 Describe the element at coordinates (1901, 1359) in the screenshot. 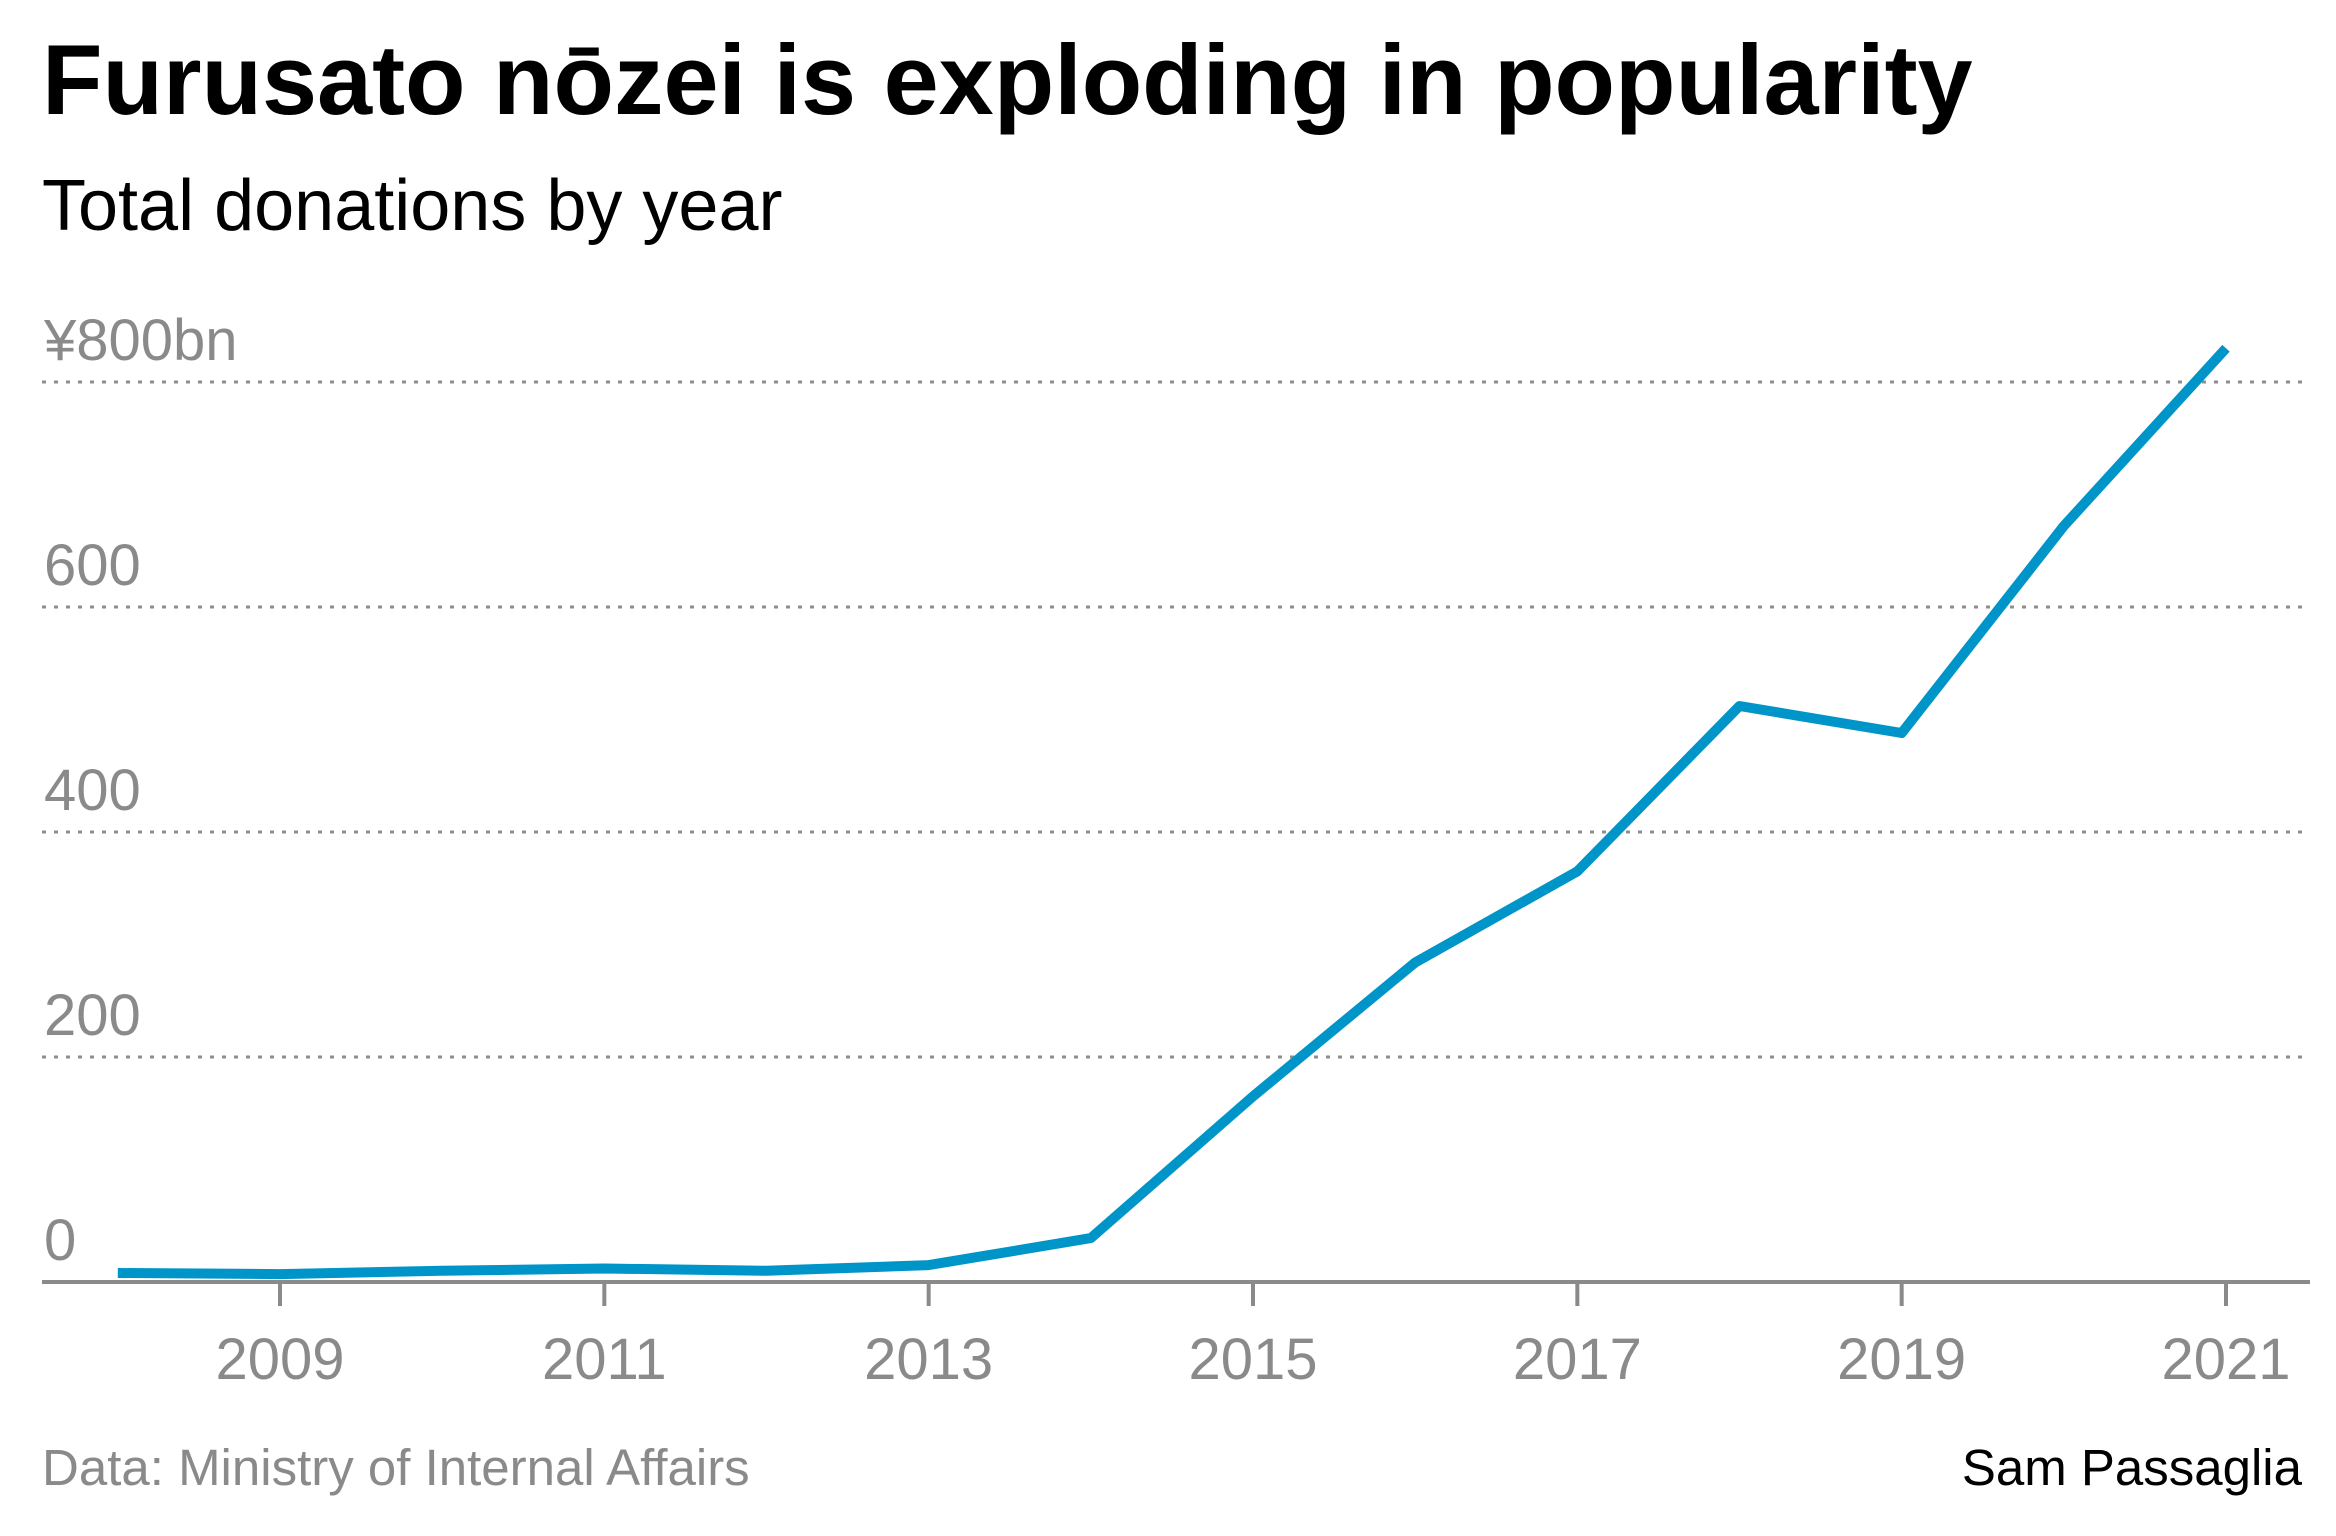

I see `x-tick-label-2019: 2019` at that location.